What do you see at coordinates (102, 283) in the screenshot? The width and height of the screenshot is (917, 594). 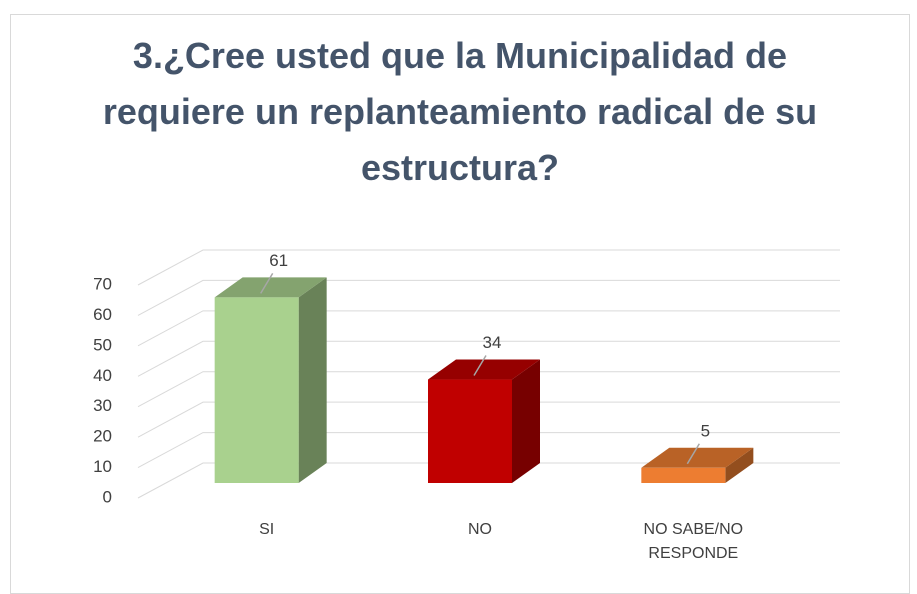 I see `y-tick-label: 70` at bounding box center [102, 283].